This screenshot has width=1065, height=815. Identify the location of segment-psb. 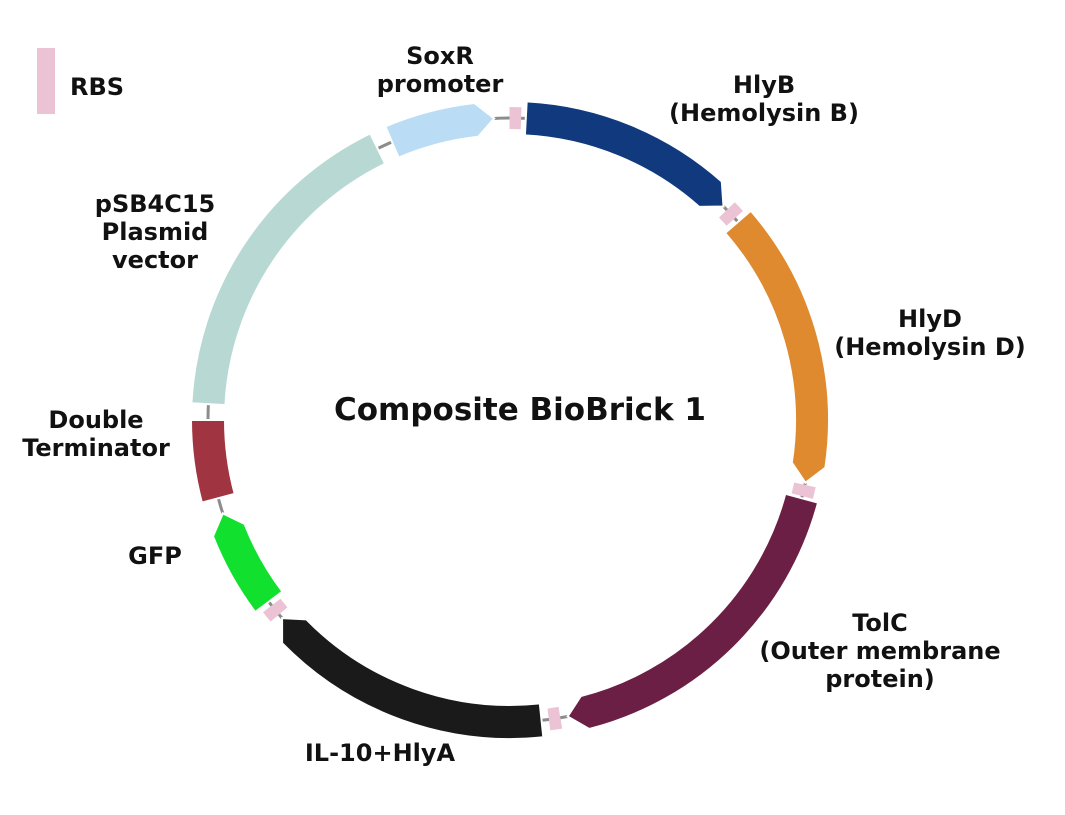
(288, 269).